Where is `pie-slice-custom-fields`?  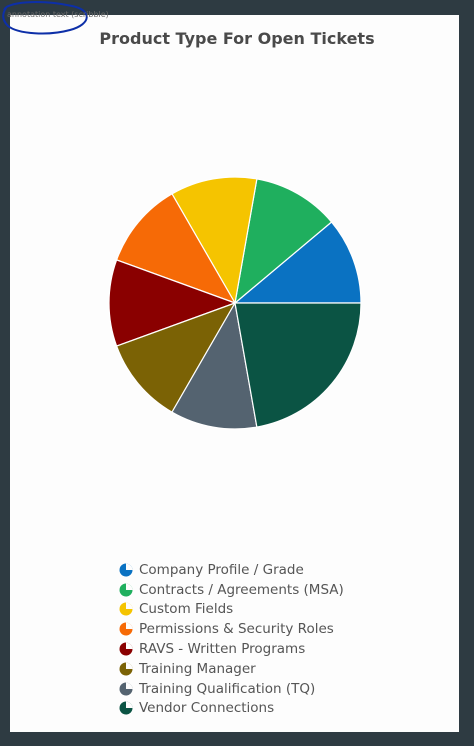 pie-slice-custom-fields is located at coordinates (214, 240).